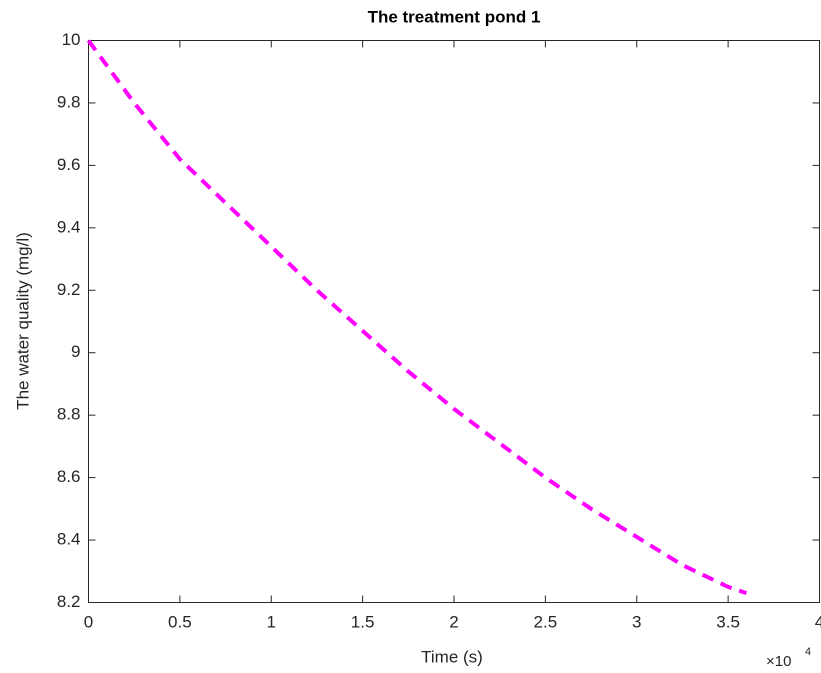 The width and height of the screenshot is (821, 673). What do you see at coordinates (452, 656) in the screenshot?
I see `x-axis-label: Time (s)` at bounding box center [452, 656].